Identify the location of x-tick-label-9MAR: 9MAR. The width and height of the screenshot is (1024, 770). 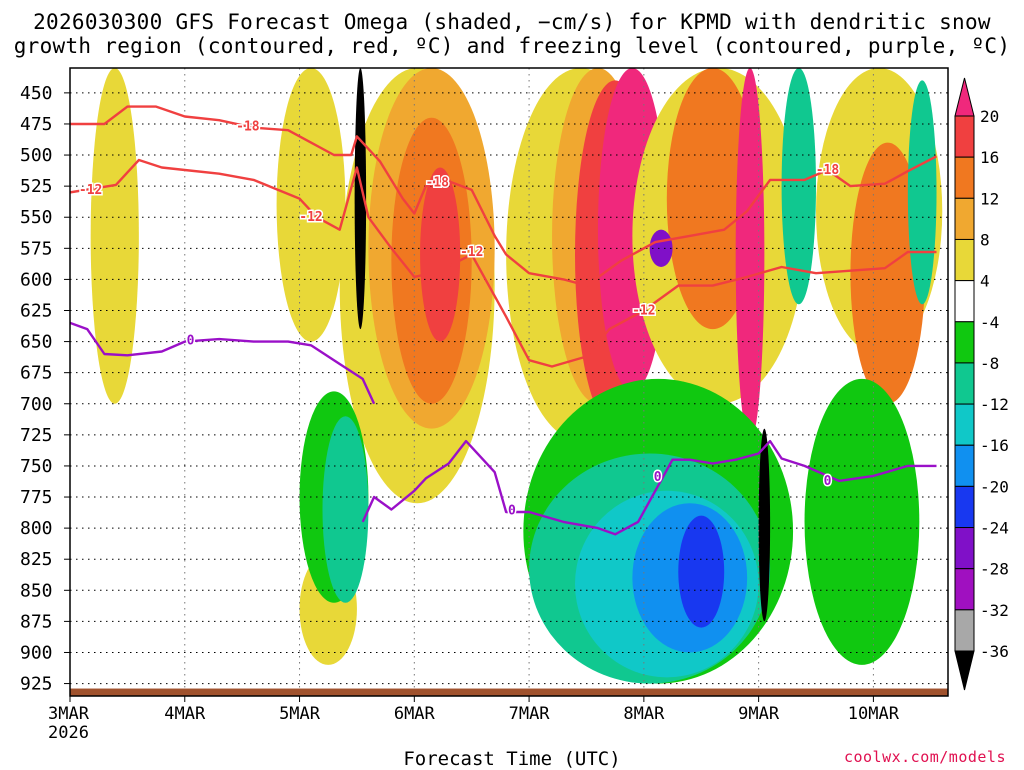
(759, 714).